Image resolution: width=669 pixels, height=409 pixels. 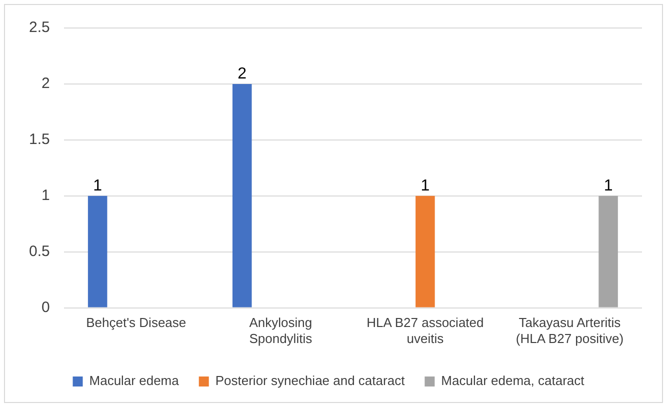 What do you see at coordinates (46, 307) in the screenshot?
I see `y-tick-label: 0` at bounding box center [46, 307].